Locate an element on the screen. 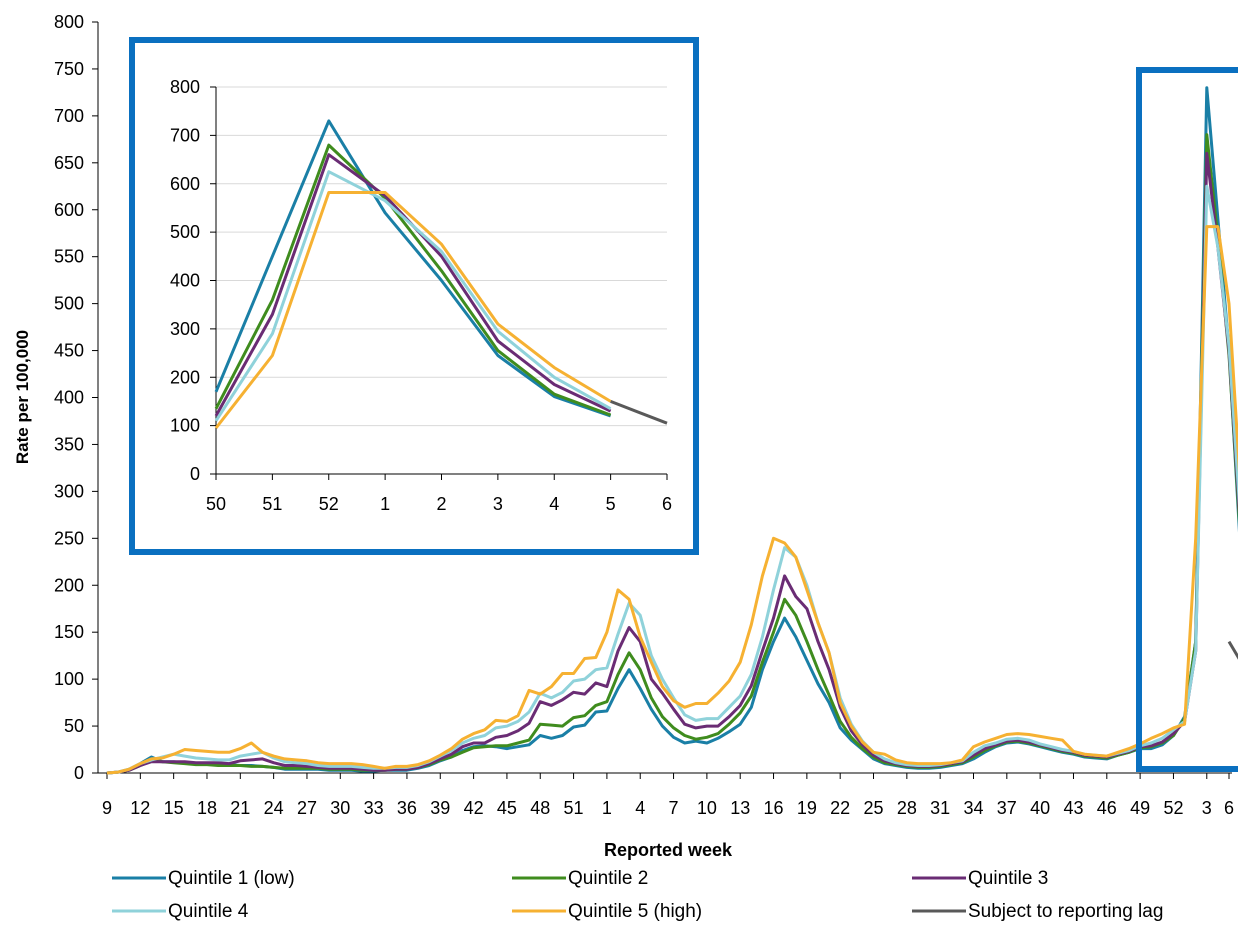  inset-x-tick-label: 50 is located at coordinates (216, 504).